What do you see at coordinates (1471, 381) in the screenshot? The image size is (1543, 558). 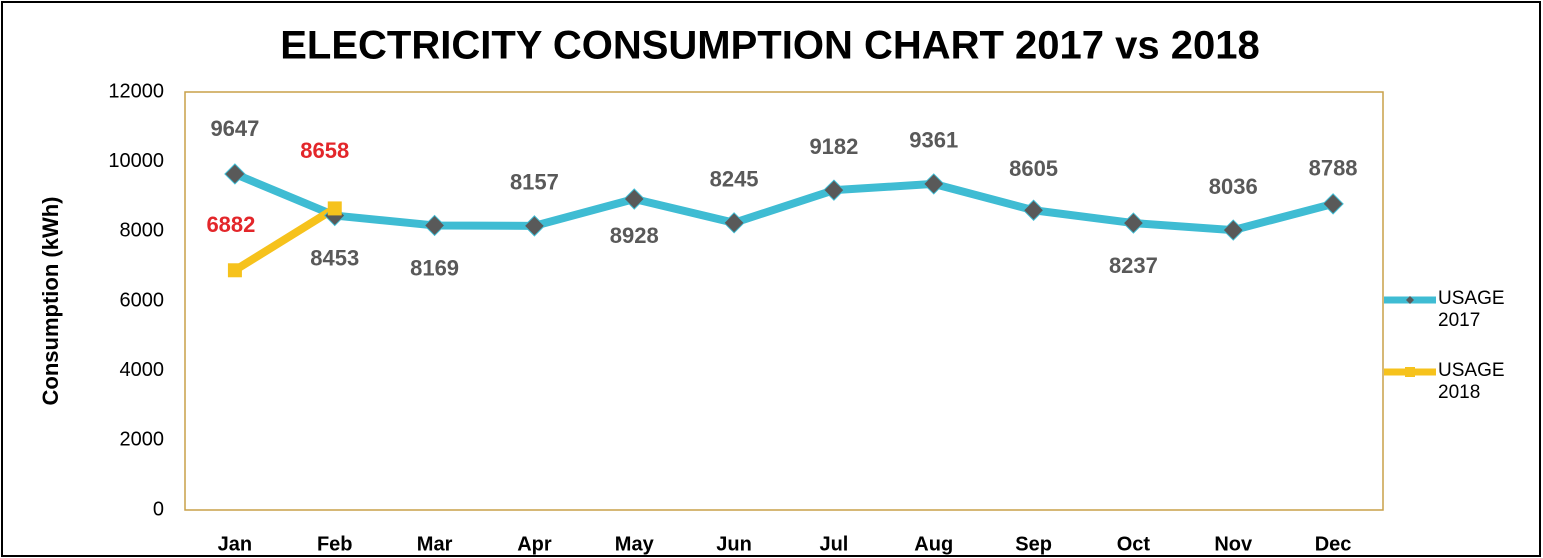 I see `legend-label: USAGE 2018` at bounding box center [1471, 381].